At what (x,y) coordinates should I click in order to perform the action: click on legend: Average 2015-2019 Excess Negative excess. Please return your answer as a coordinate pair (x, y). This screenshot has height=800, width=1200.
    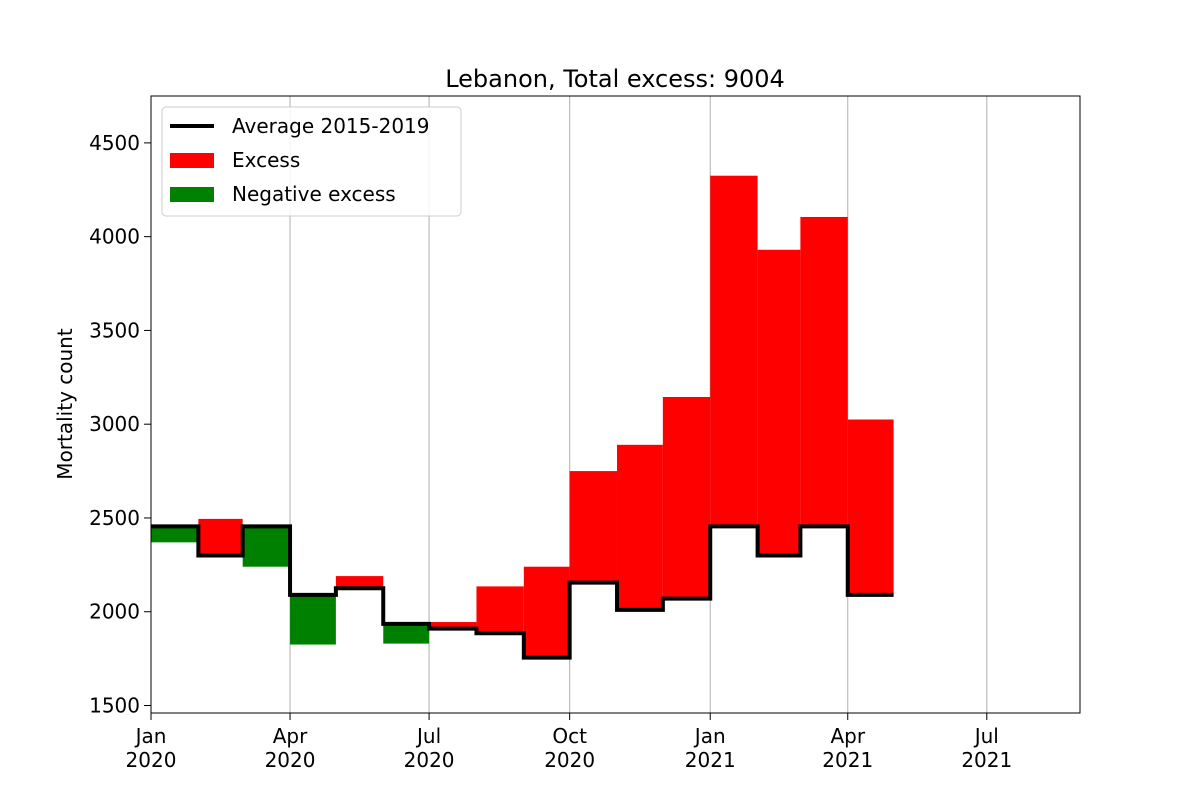
    Looking at the image, I should click on (311, 161).